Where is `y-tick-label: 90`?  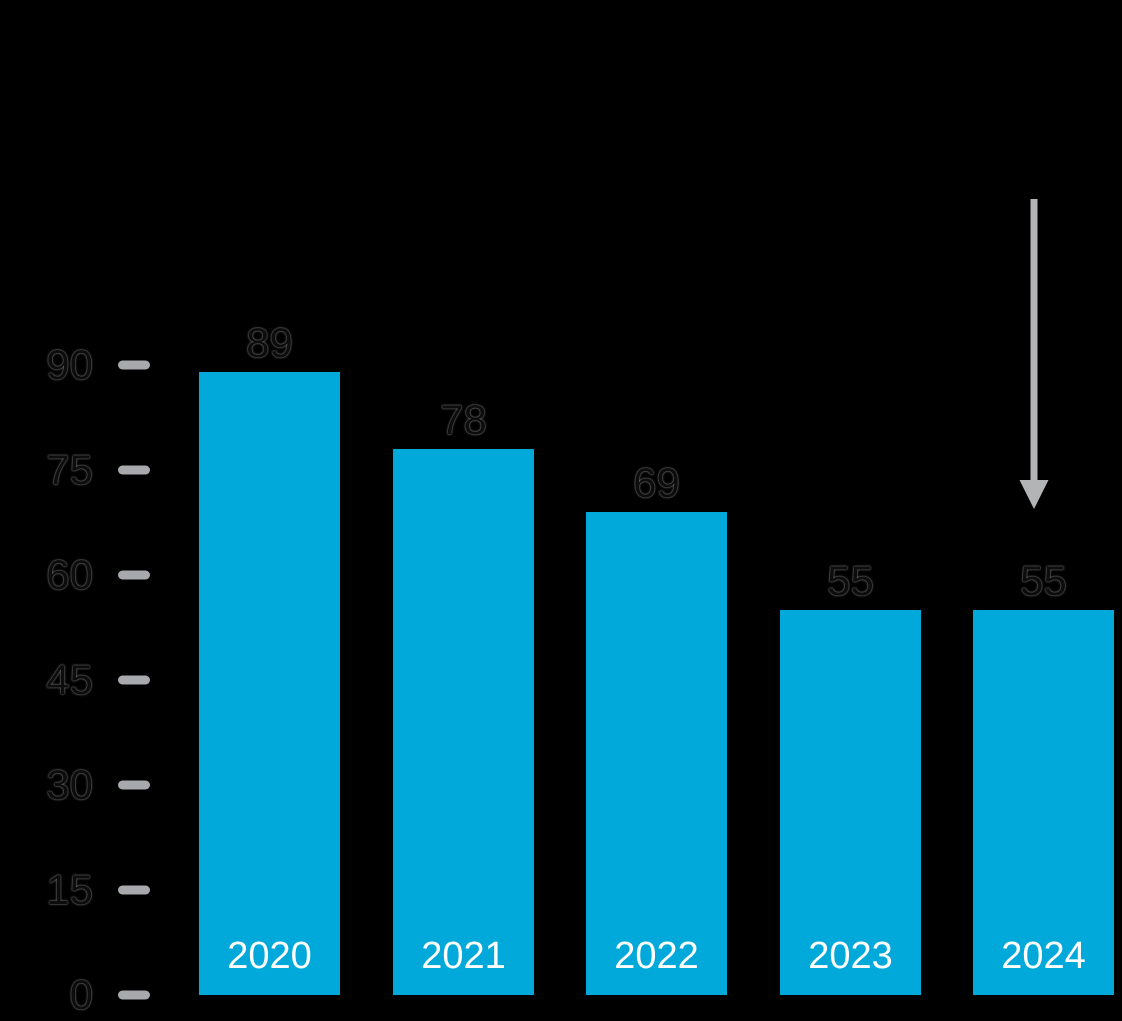 y-tick-label: 90 is located at coordinates (69, 364).